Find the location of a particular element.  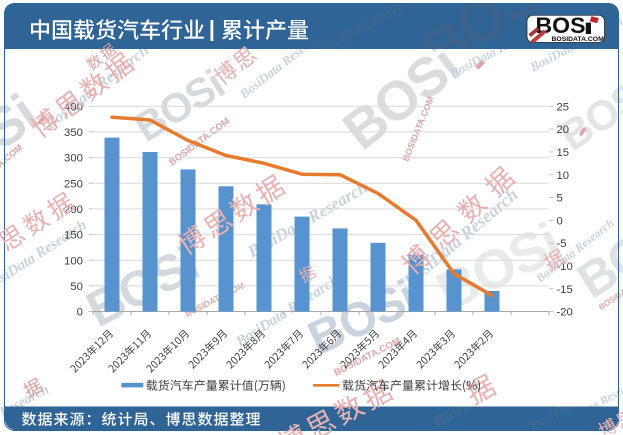

svg-text: 250 is located at coordinates (73, 184).